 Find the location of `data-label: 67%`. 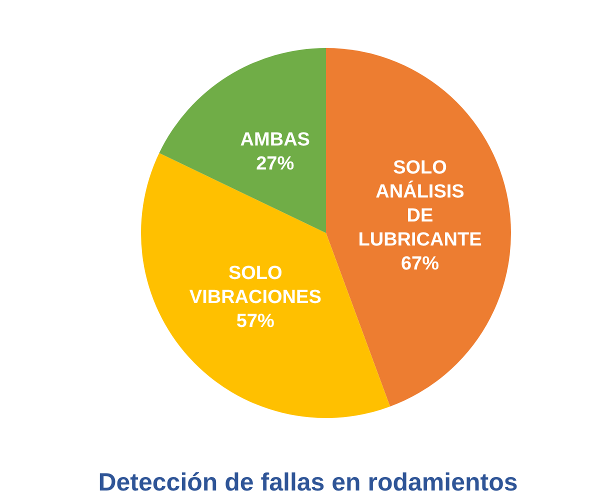

data-label: 67% is located at coordinates (420, 264).